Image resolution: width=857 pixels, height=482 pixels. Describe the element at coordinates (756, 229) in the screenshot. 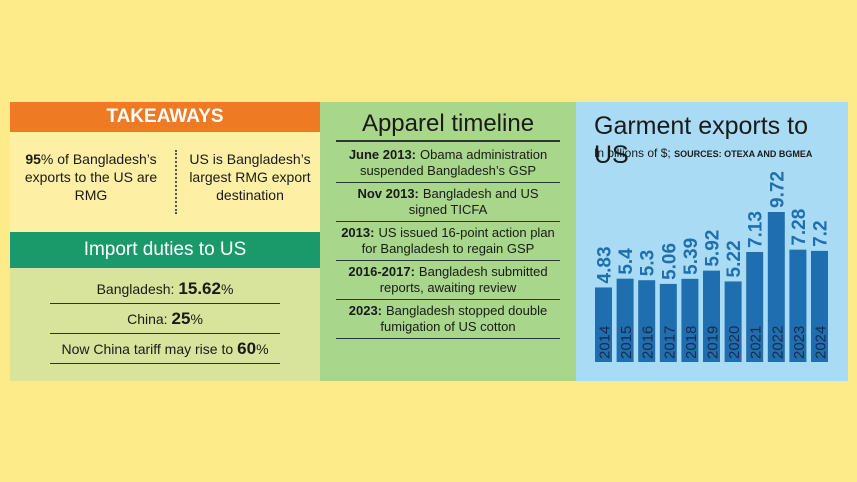

I see `value-label: 7.13` at that location.